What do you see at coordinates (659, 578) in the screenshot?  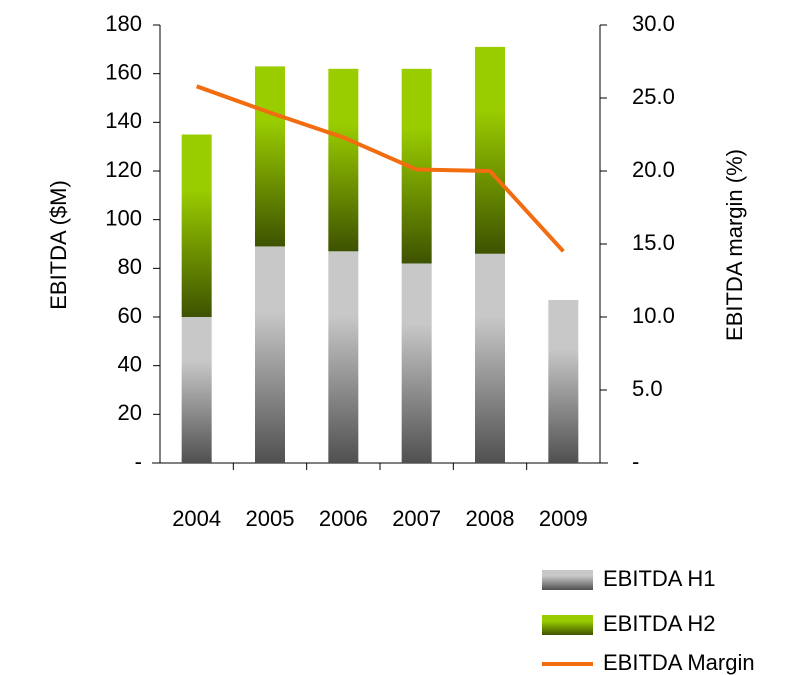 I see `legend-label: EBITDA H1` at bounding box center [659, 578].